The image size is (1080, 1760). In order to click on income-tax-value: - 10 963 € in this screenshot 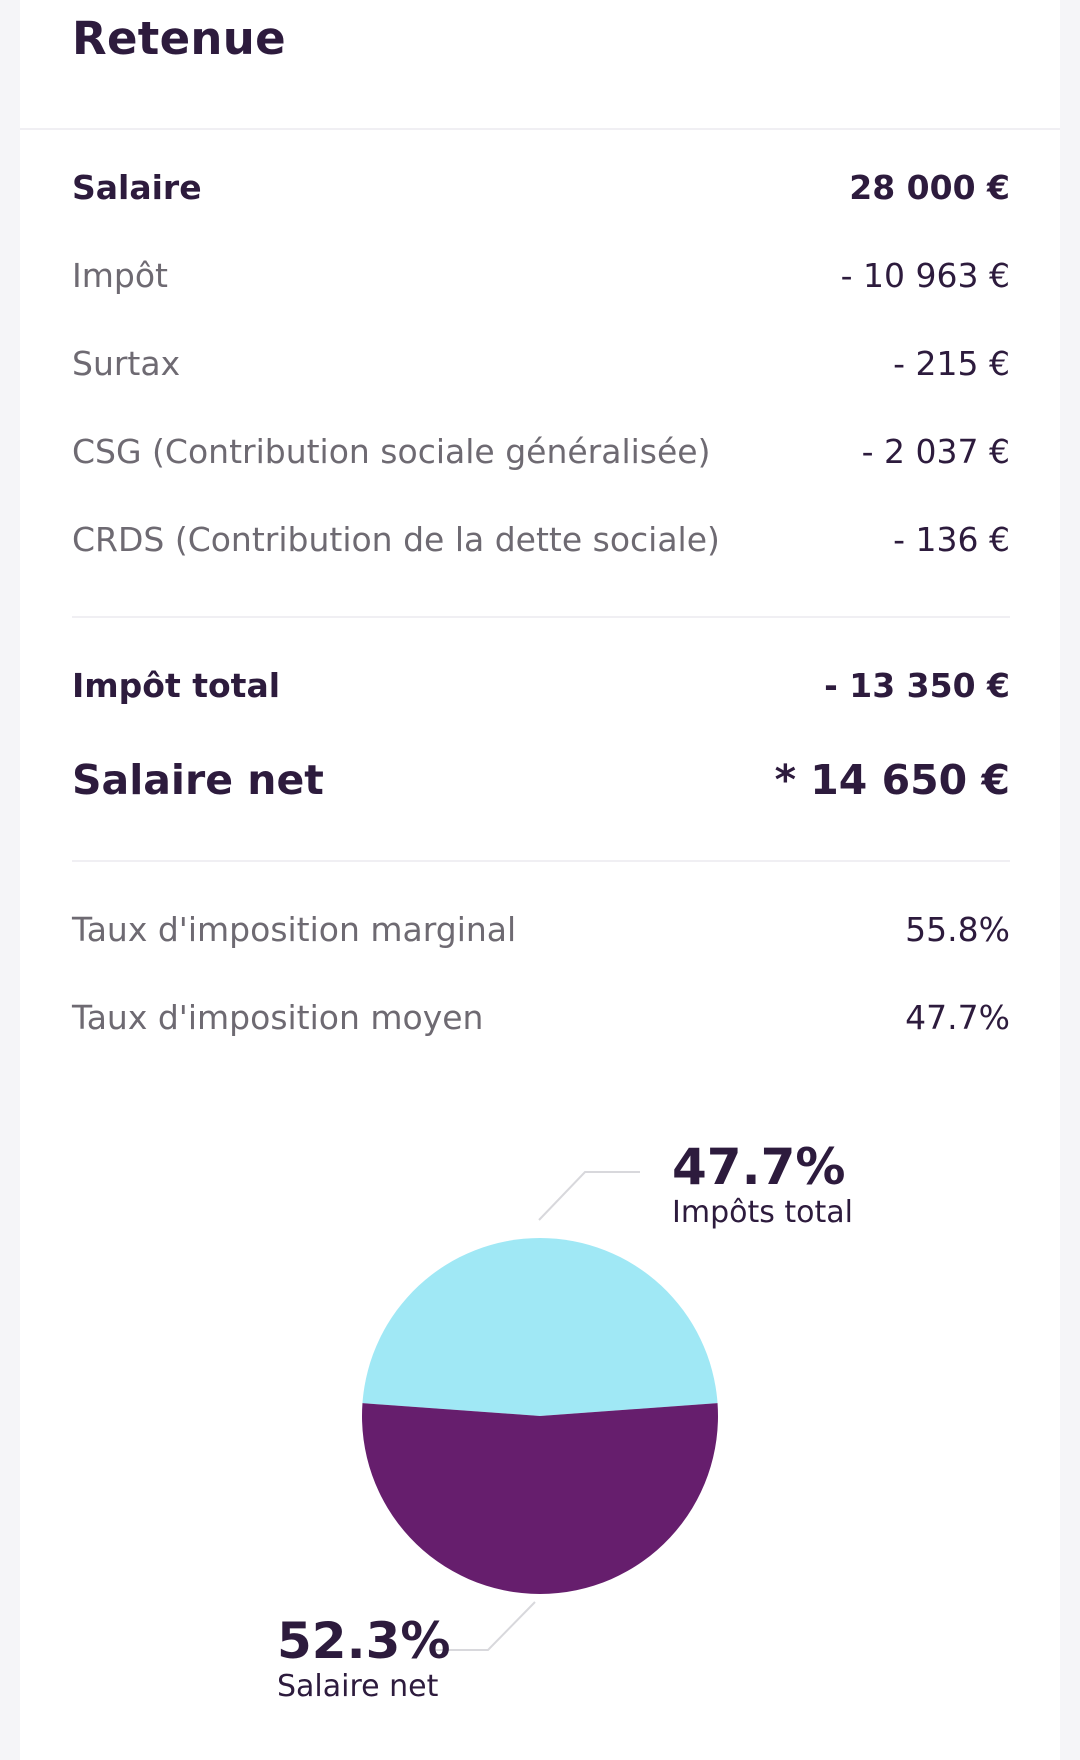, I will do `click(925, 275)`.